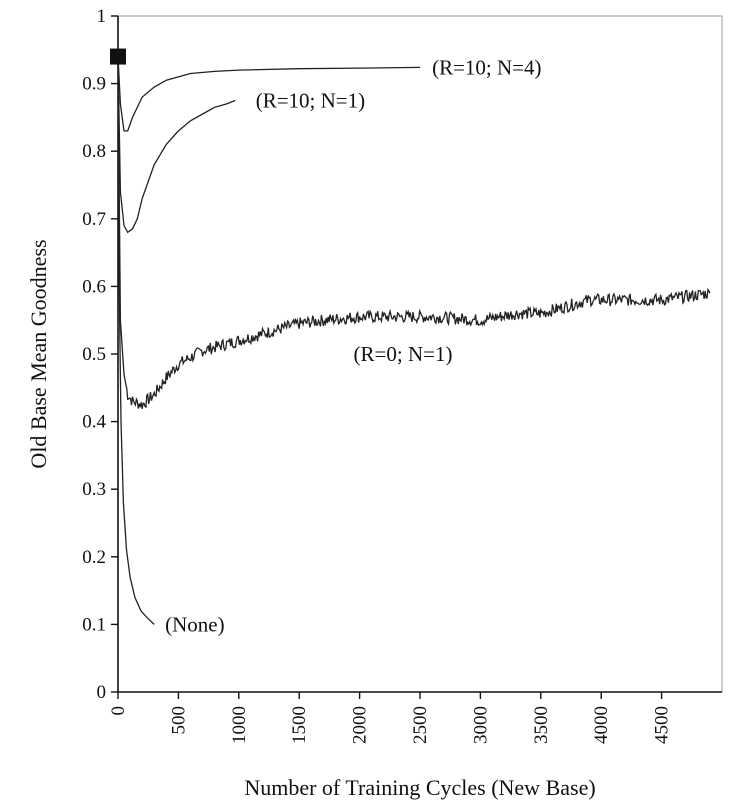 The height and width of the screenshot is (805, 738). Describe the element at coordinates (94, 286) in the screenshot. I see `y-tick-label: 0.6` at that location.